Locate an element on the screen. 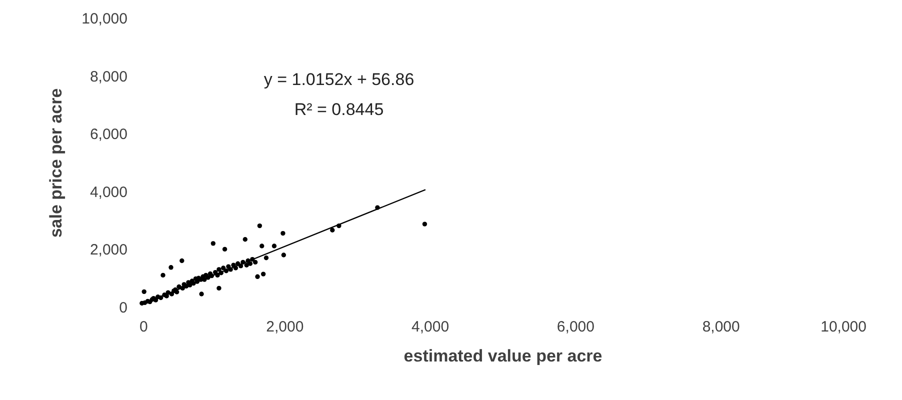 This screenshot has width=902, height=400. y-tick-label: 8,000 is located at coordinates (109, 77).